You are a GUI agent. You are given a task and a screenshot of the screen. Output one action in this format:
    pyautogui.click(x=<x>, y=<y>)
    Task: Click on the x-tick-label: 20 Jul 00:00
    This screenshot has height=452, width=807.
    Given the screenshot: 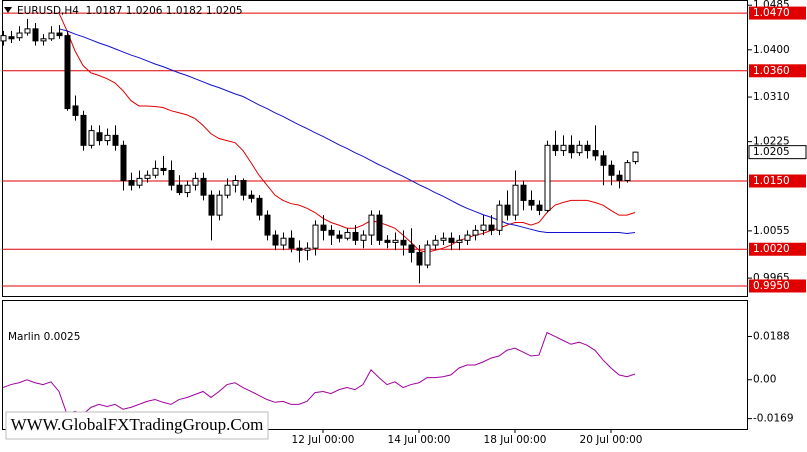 What is the action you would take?
    pyautogui.click(x=611, y=440)
    